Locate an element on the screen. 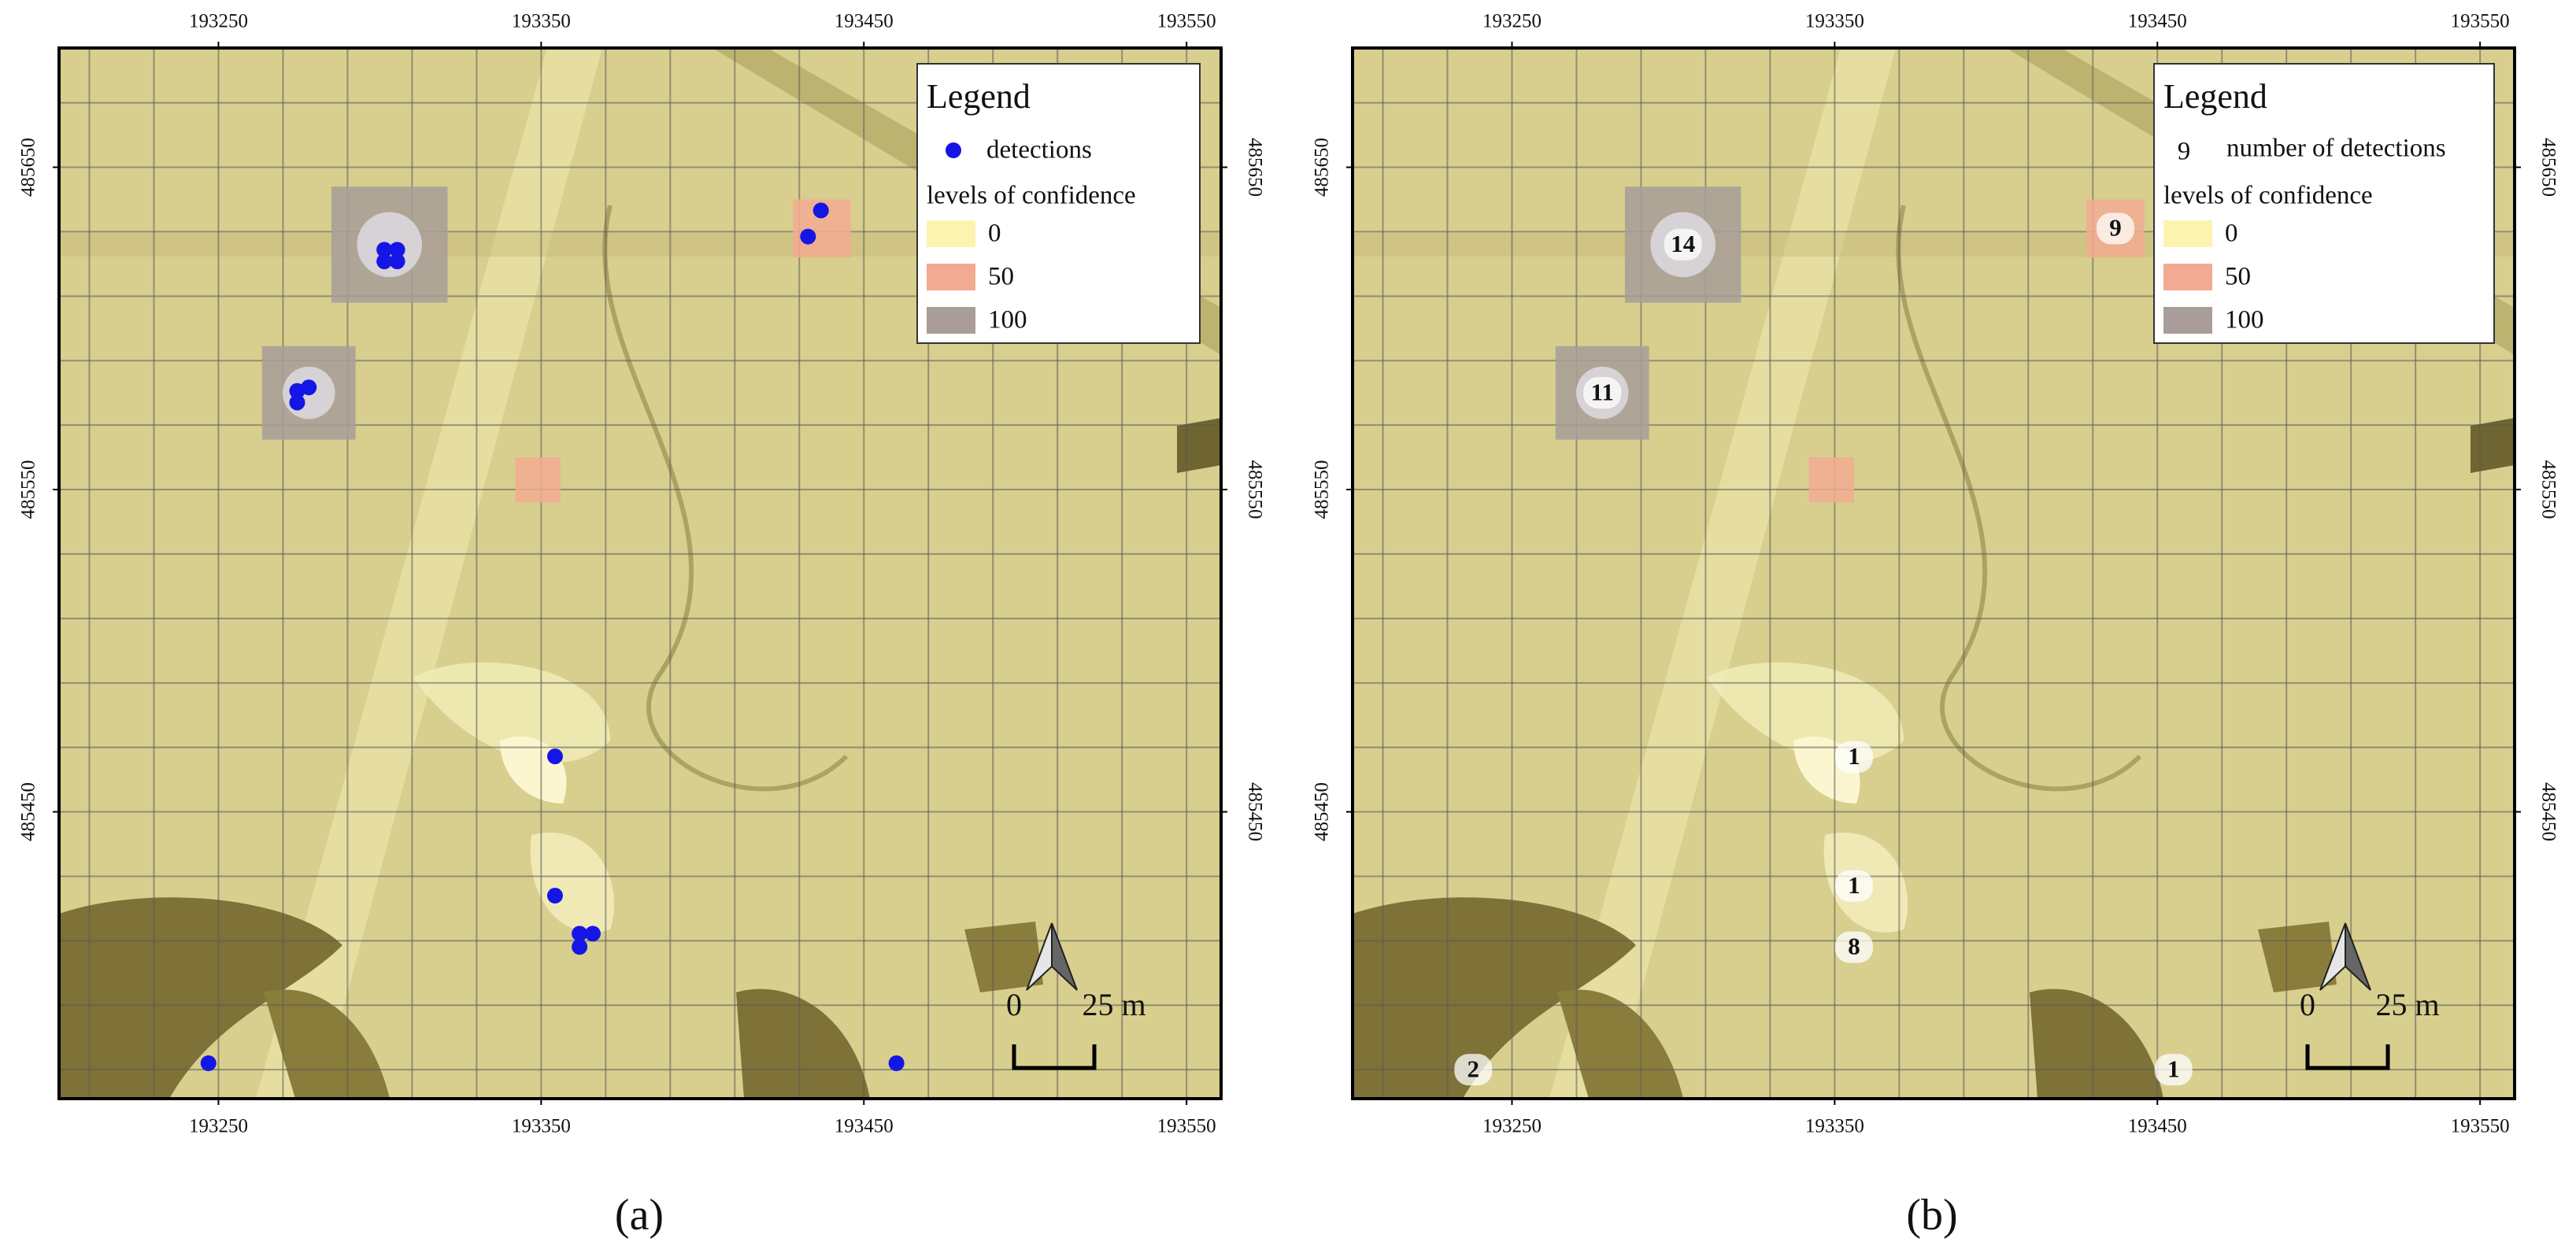 This screenshot has height=1260, width=2576. count-label: 2 is located at coordinates (1474, 1068).